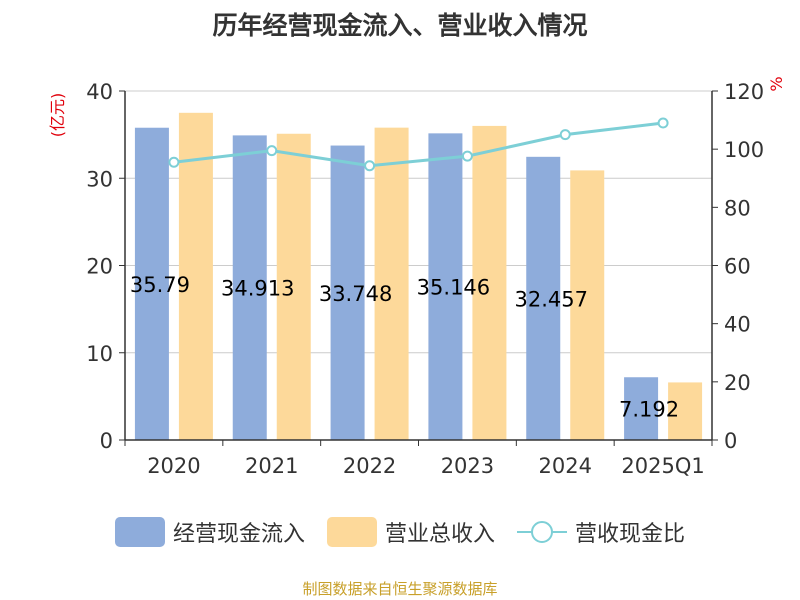 This screenshot has width=800, height=600. I want to click on source-note: 制图数据来自恒生聚源数据库, so click(400, 589).